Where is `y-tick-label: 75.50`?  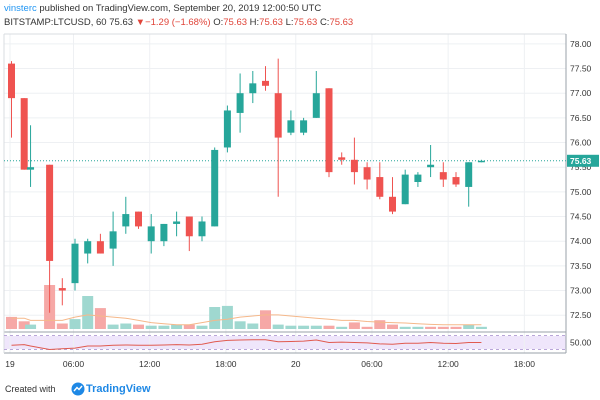 y-tick-label: 75.50 is located at coordinates (581, 167).